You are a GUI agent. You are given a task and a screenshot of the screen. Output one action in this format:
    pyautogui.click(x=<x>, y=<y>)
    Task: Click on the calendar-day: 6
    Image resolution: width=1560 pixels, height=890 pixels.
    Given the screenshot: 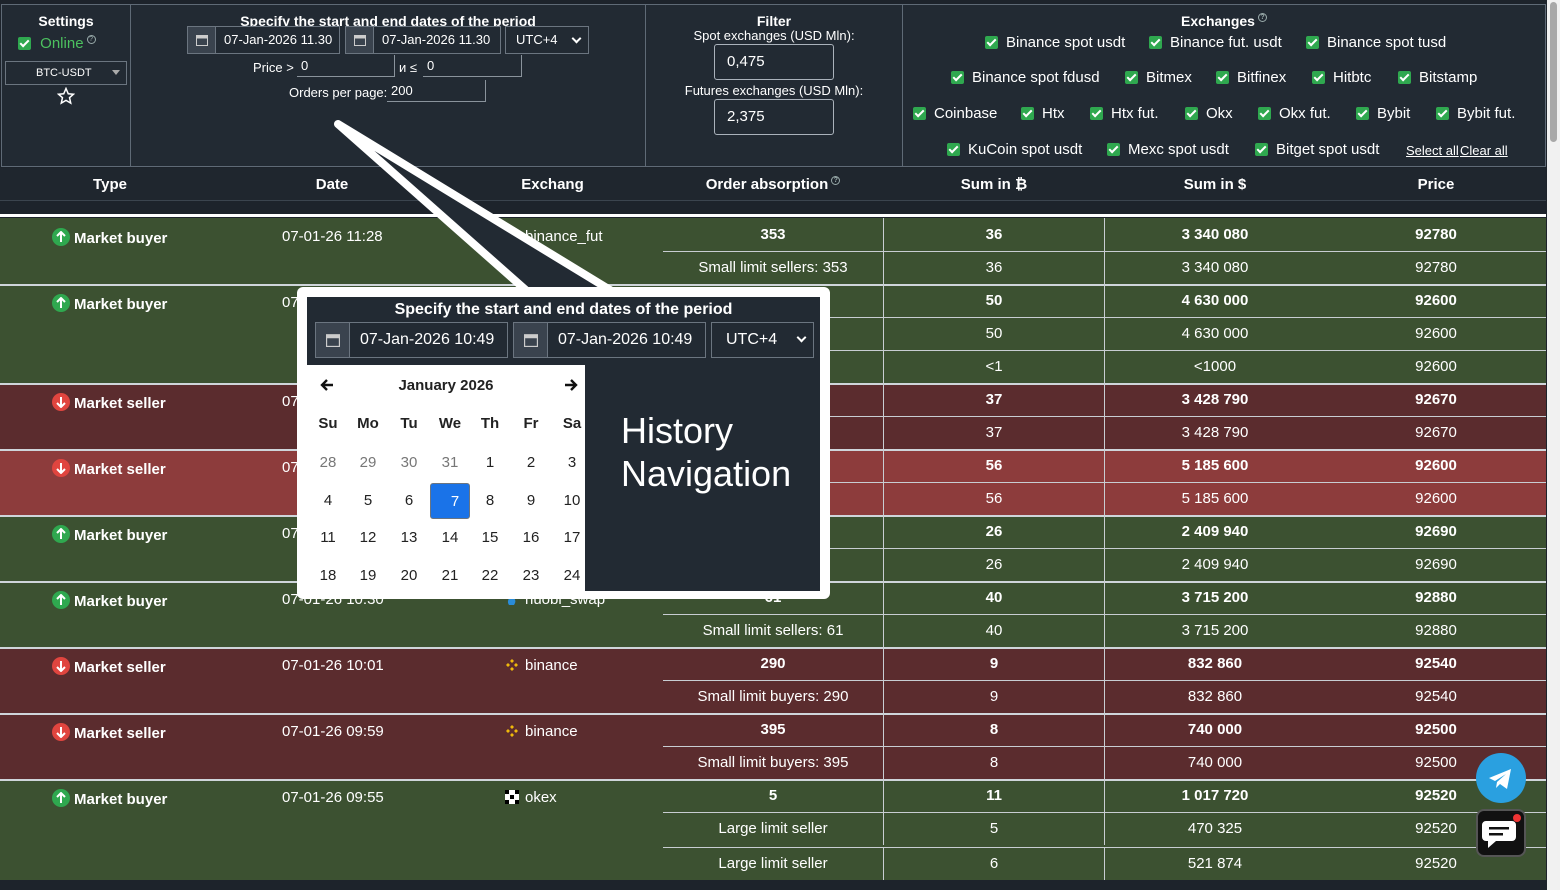 What is the action you would take?
    pyautogui.click(x=409, y=500)
    